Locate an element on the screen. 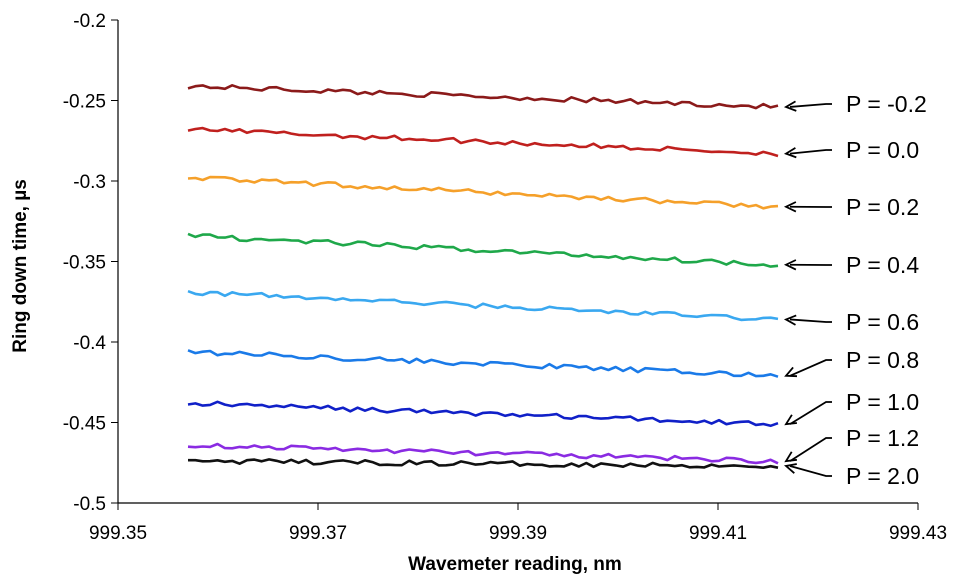  annotation-label: P = 0.2 is located at coordinates (882, 207).